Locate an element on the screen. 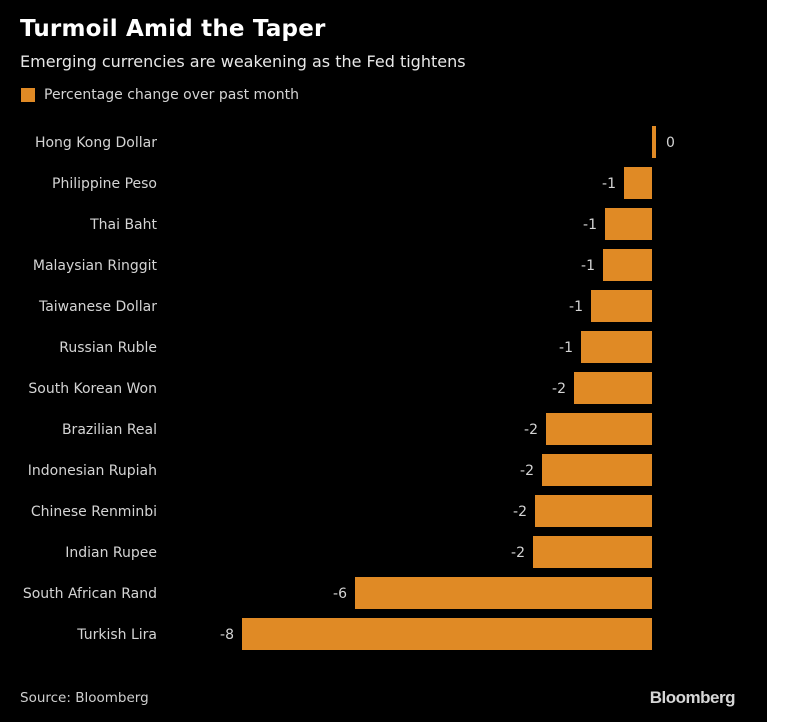 The image size is (800, 722). category-label: Malaysian Ringgit is located at coordinates (95, 266).